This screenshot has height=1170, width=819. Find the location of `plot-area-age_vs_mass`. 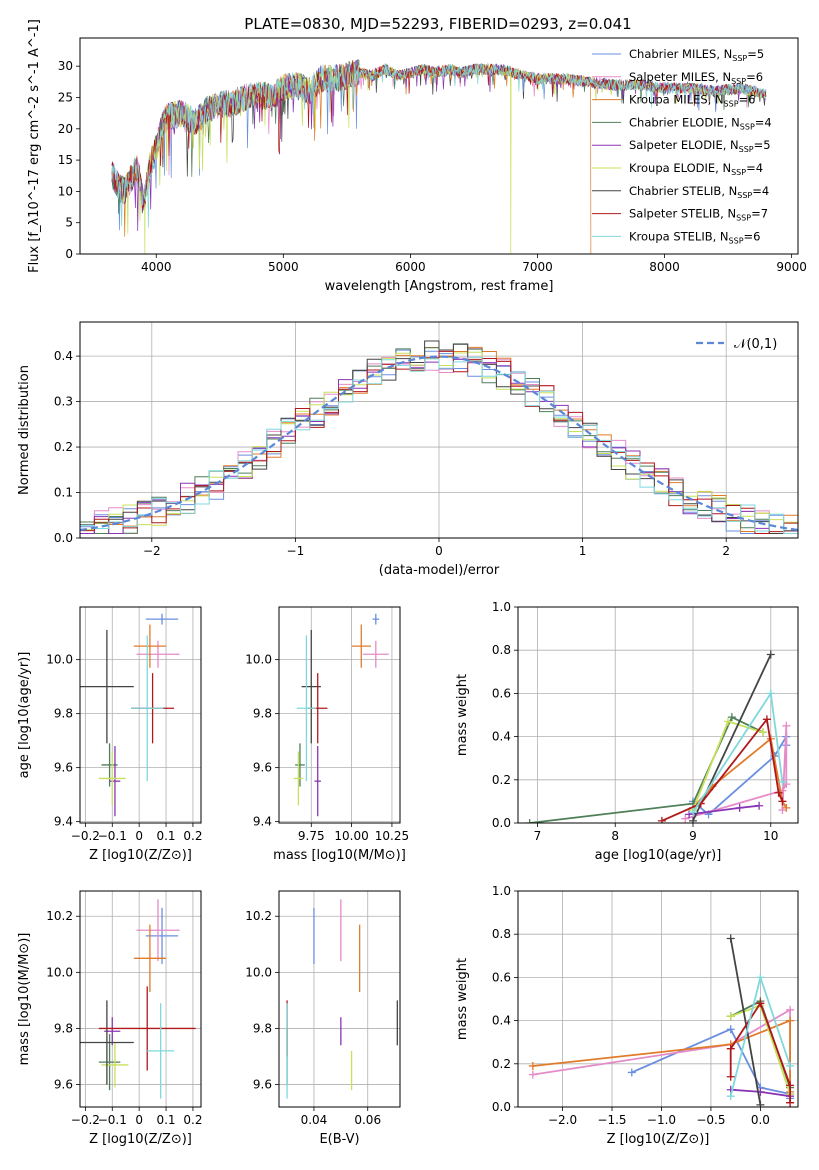

plot-area-age_vs_mass is located at coordinates (339, 715).